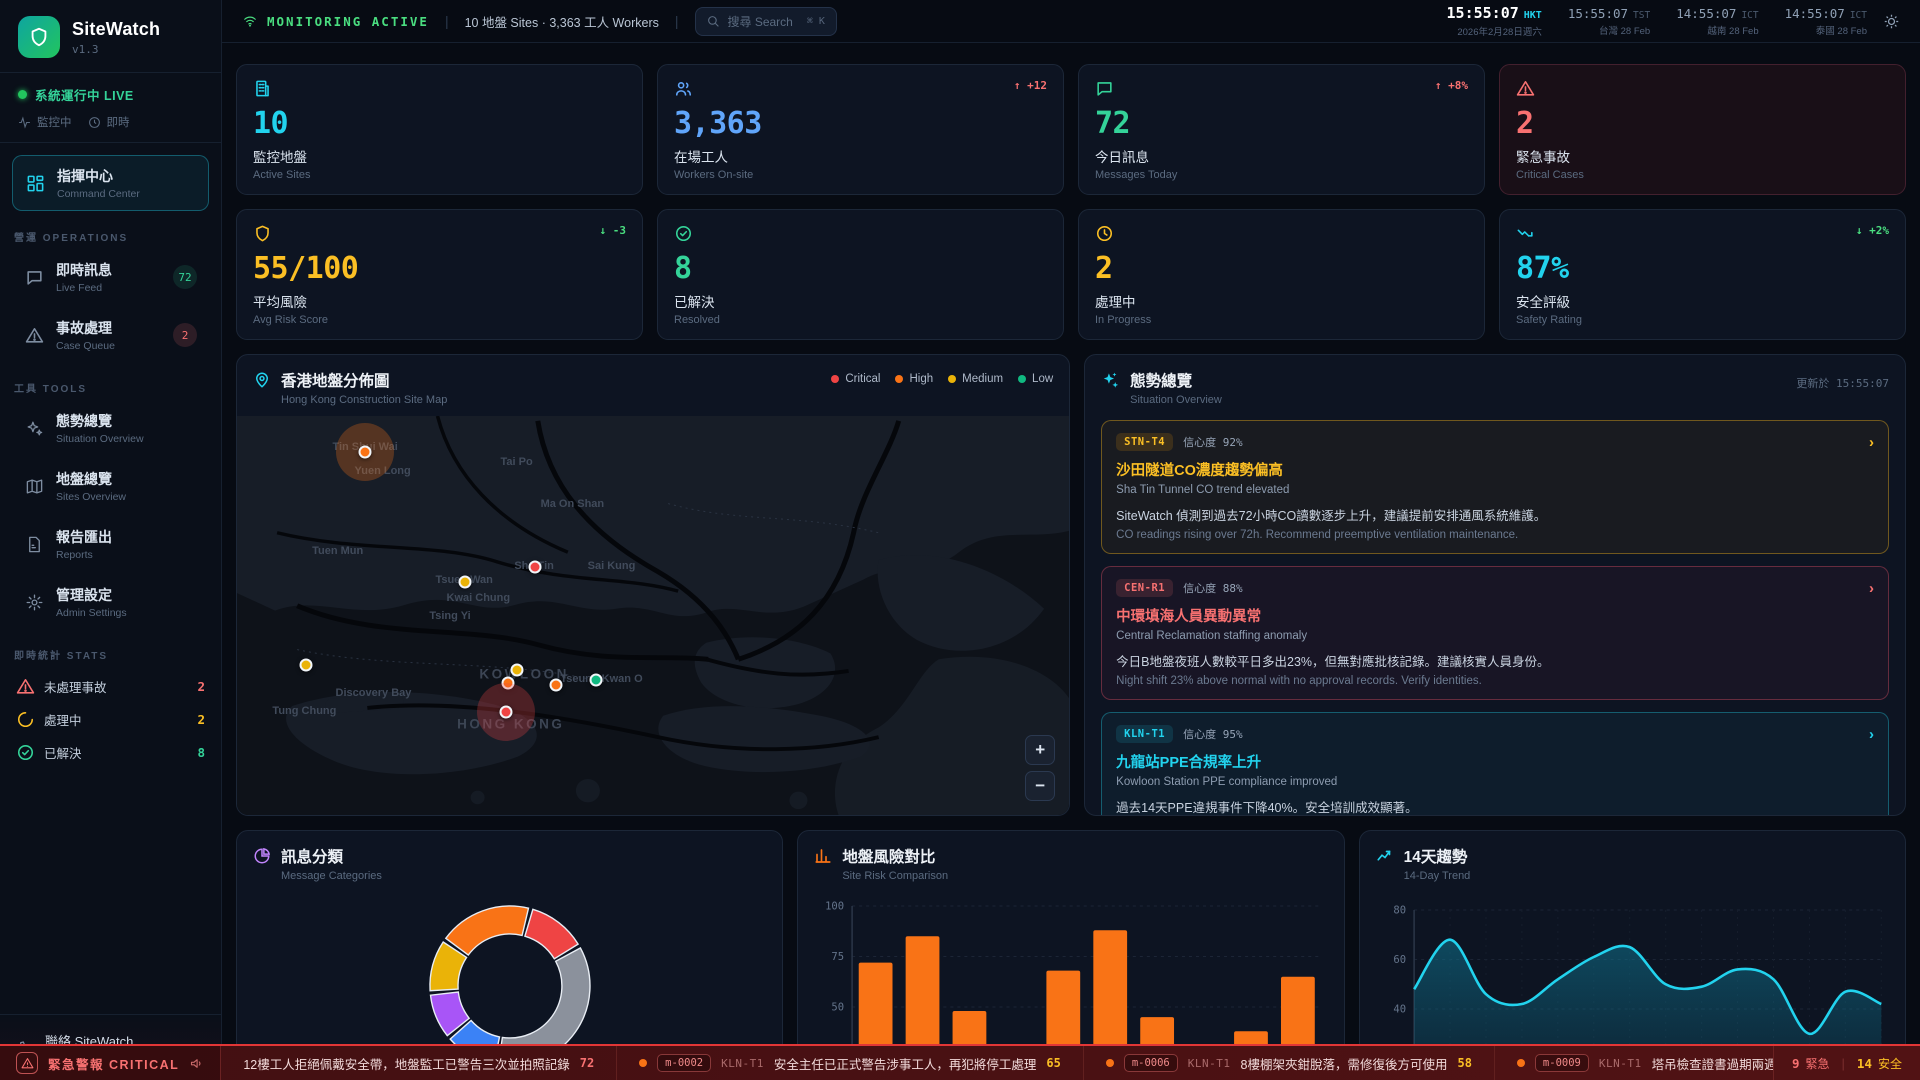 The height and width of the screenshot is (1080, 1920). What do you see at coordinates (111, 1063) in the screenshot?
I see `ticker-label: 緊急警報 CRITICAL` at bounding box center [111, 1063].